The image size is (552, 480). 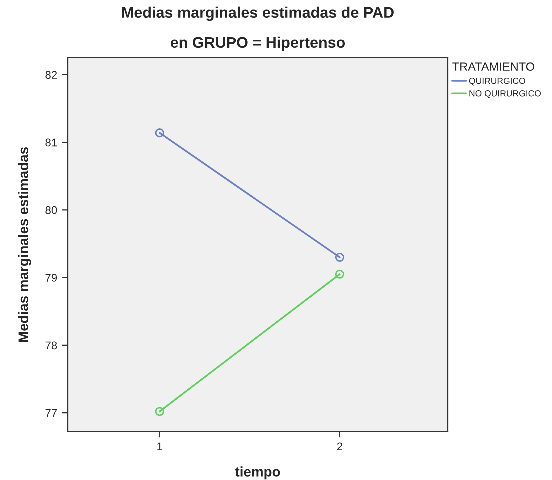 What do you see at coordinates (52, 75) in the screenshot?
I see `y-tick-label: 82` at bounding box center [52, 75].